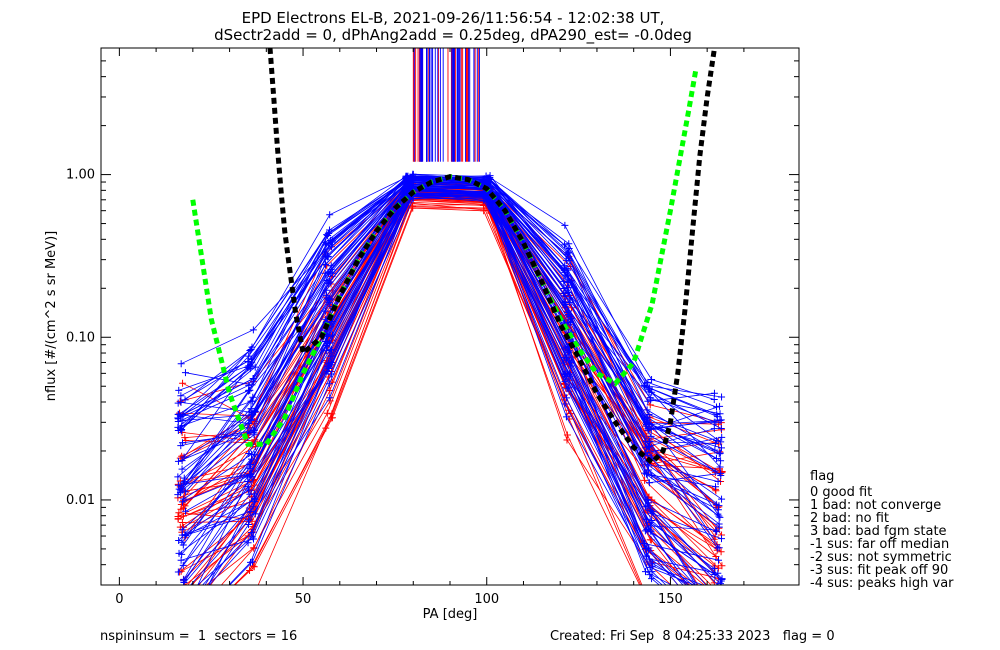 The width and height of the screenshot is (1000, 650). What do you see at coordinates (822, 476) in the screenshot?
I see `legend-title: flag` at bounding box center [822, 476].